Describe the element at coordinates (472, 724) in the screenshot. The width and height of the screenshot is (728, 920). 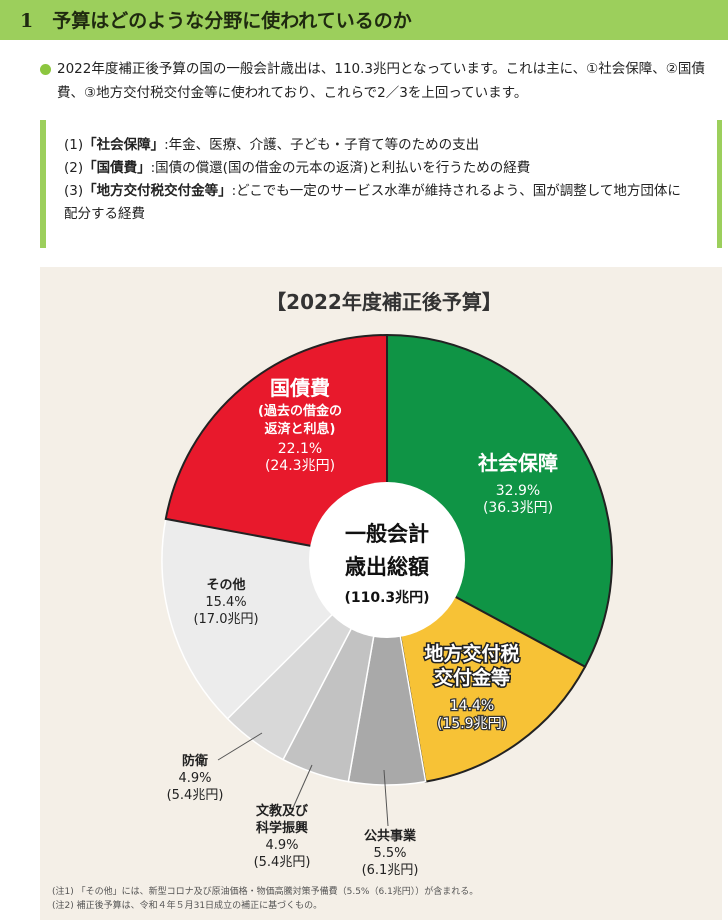
I see `slice-amount: (15.9兆円)` at that location.